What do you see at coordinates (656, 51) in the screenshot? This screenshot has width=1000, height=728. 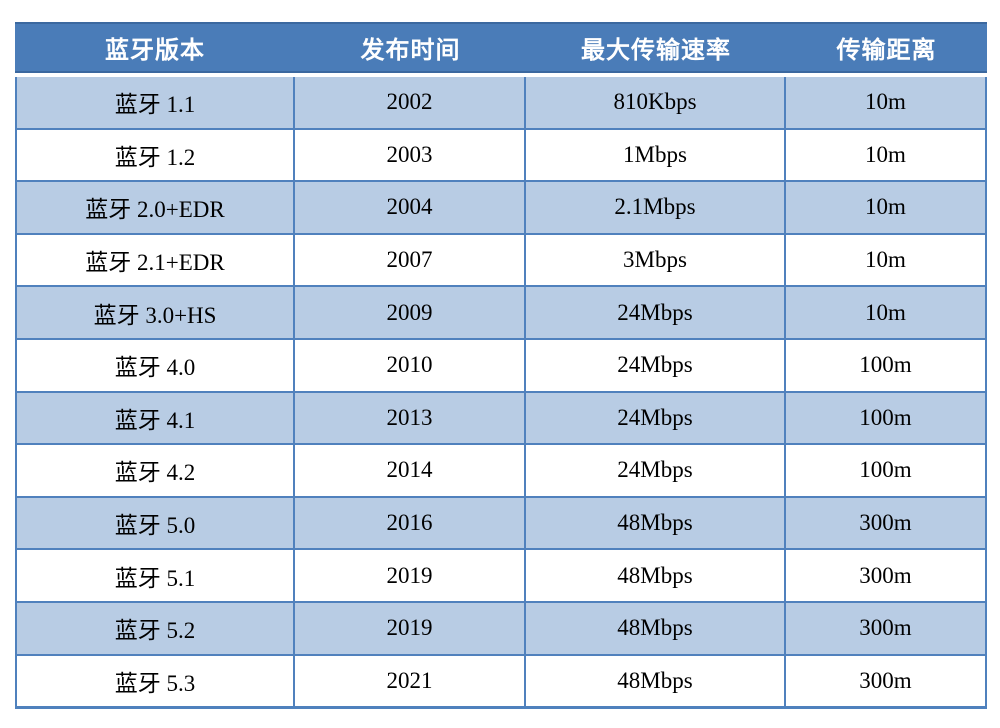 I see `header-cell-speed: 最大传输速率` at bounding box center [656, 51].